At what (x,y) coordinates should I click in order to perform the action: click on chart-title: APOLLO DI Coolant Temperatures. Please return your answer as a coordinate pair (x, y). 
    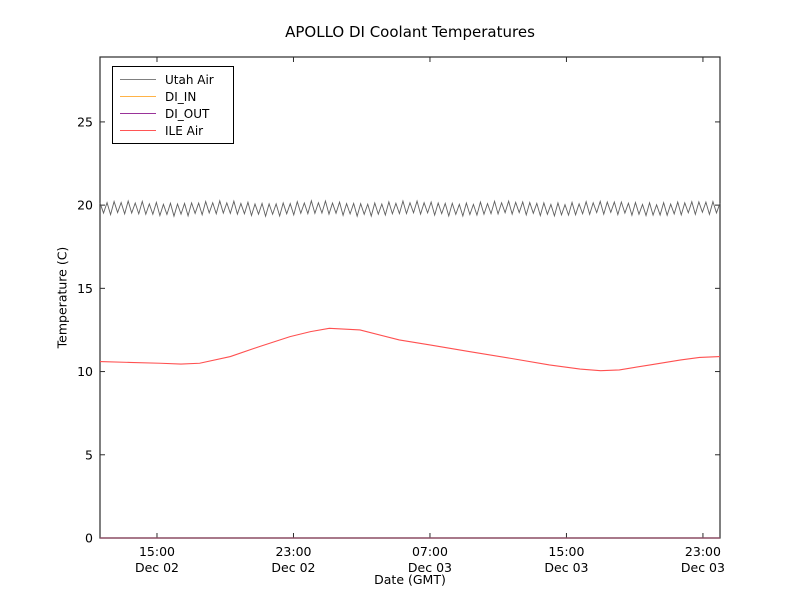
    Looking at the image, I should click on (410, 32).